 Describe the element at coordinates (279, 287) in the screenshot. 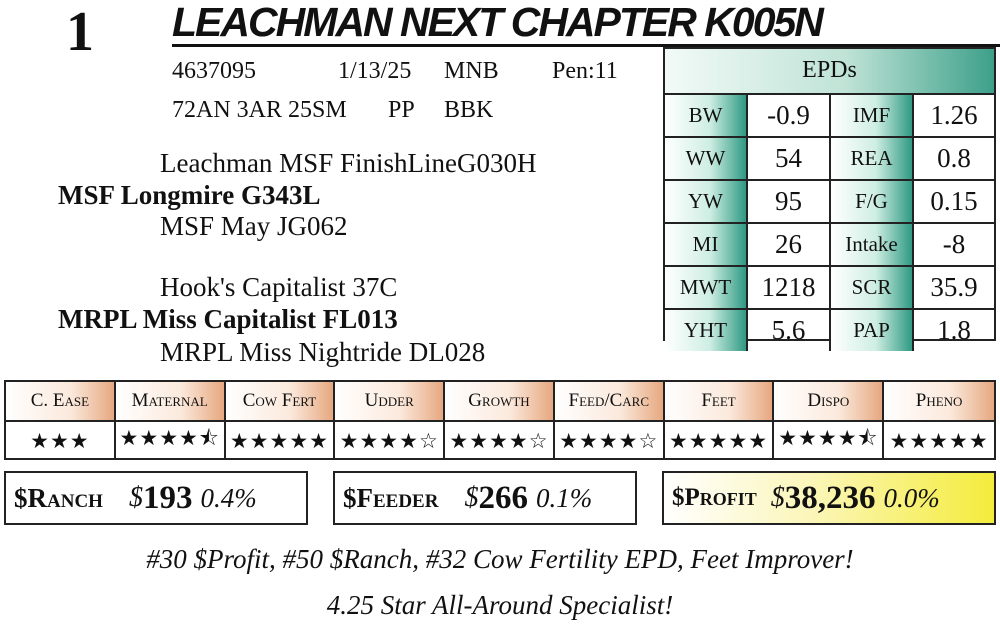

I see `pedigree-dam-sire: Hook's Capitalist 37C` at that location.